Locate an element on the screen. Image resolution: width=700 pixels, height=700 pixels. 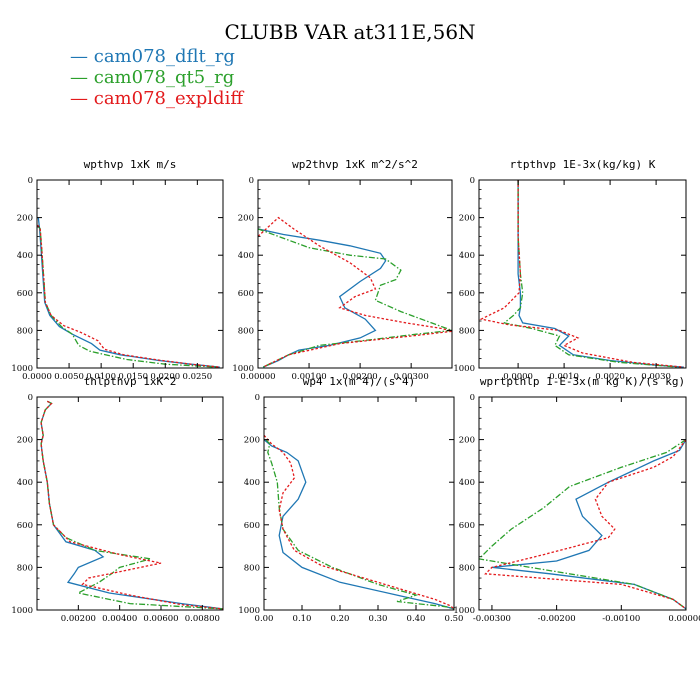
x-tick-label: 0.00400 is located at coordinates (119, 619).